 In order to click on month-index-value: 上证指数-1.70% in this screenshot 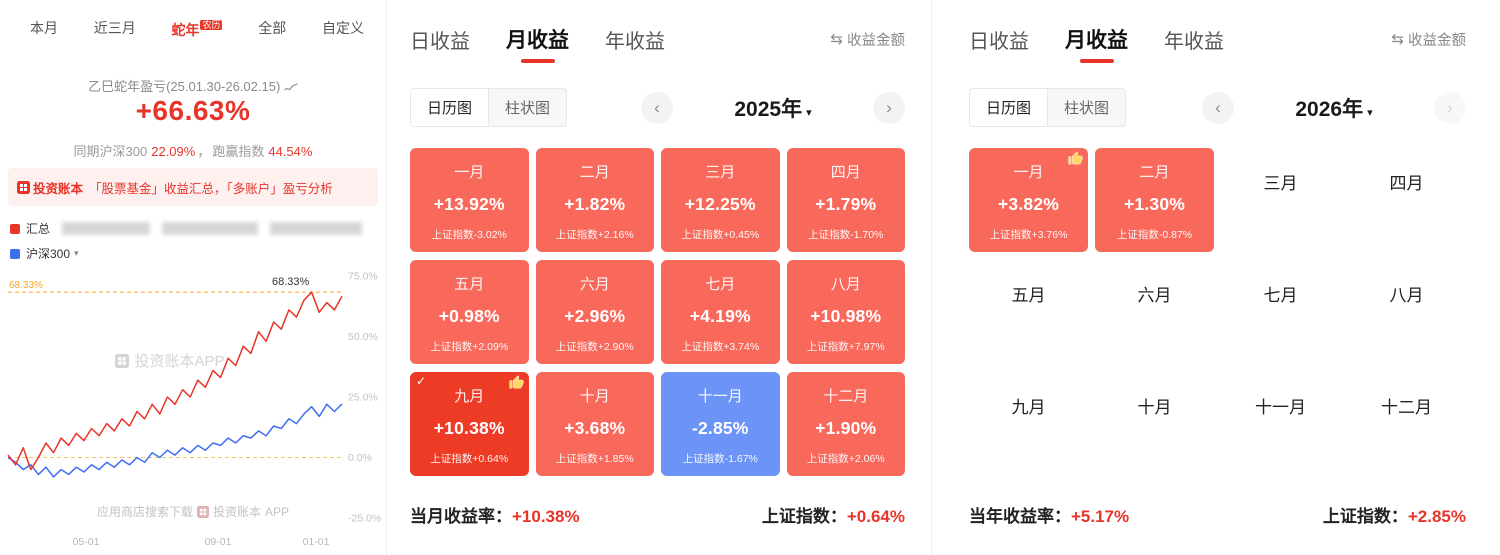, I will do `click(846, 235)`.